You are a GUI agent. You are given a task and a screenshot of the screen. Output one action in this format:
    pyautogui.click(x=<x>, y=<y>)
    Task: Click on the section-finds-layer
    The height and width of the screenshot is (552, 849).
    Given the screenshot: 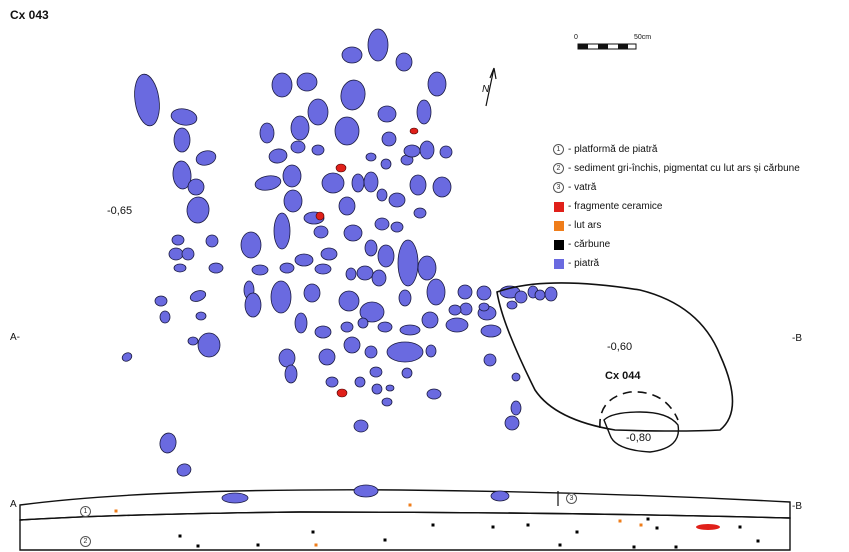 What is the action you would take?
    pyautogui.click(x=437, y=516)
    